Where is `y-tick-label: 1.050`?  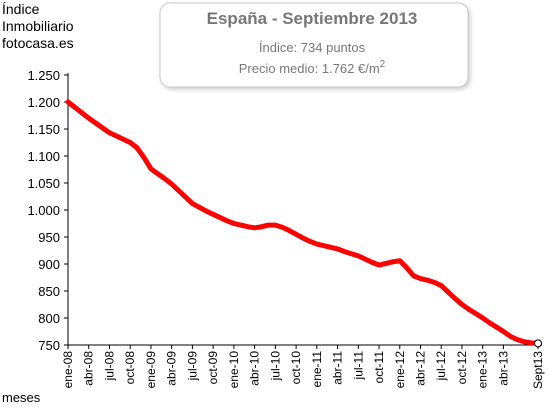 y-tick-label: 1.050 is located at coordinates (43, 183).